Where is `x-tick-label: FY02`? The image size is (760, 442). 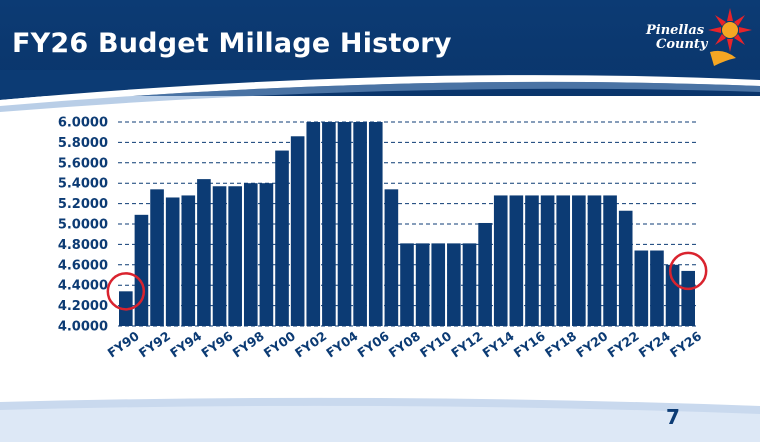
x-tick-label: FY02 is located at coordinates (310, 344).